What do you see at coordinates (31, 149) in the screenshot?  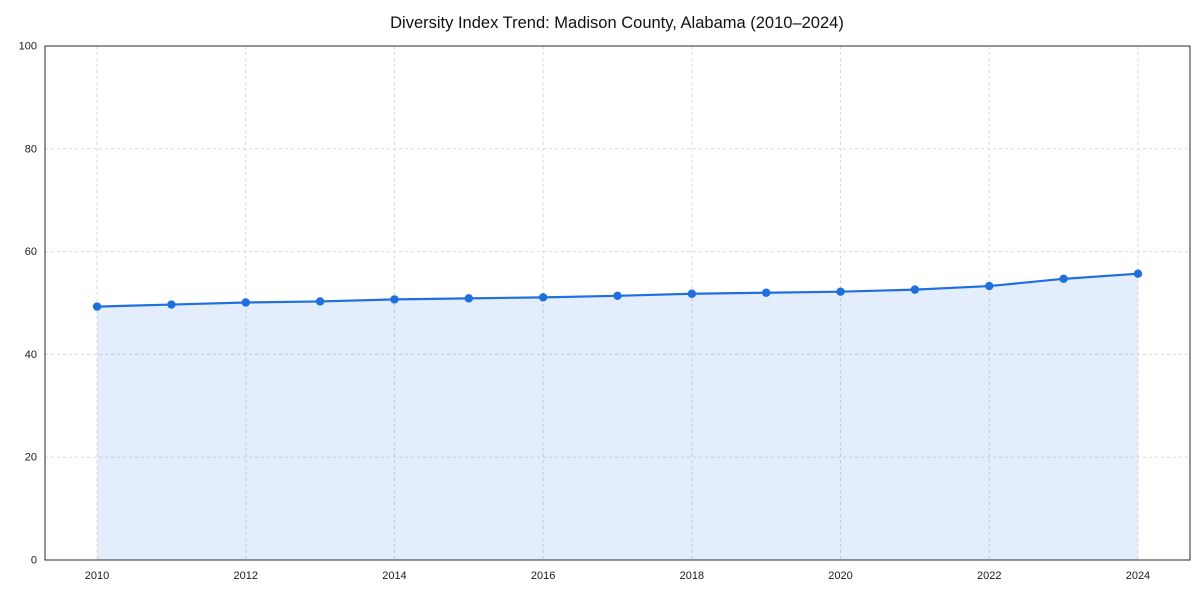 I see `y-tick-label: 80` at bounding box center [31, 149].